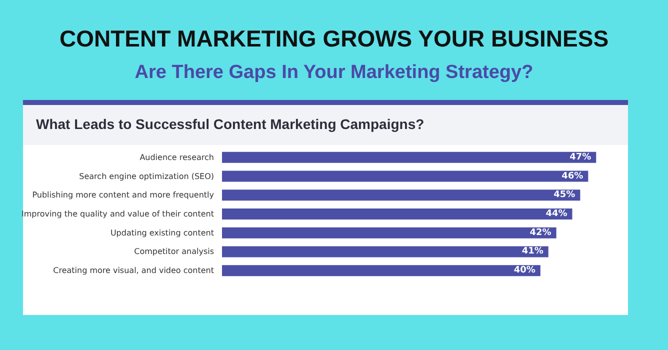 This screenshot has width=668, height=350. What do you see at coordinates (541, 233) in the screenshot?
I see `data-label: 42%` at bounding box center [541, 233].